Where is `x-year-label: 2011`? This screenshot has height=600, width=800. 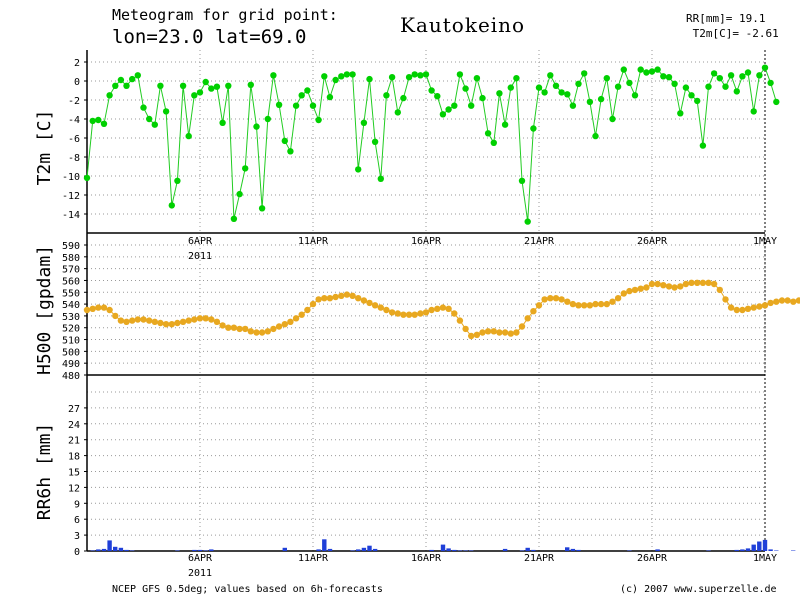 x-year-label: 2011 is located at coordinates (200, 256).